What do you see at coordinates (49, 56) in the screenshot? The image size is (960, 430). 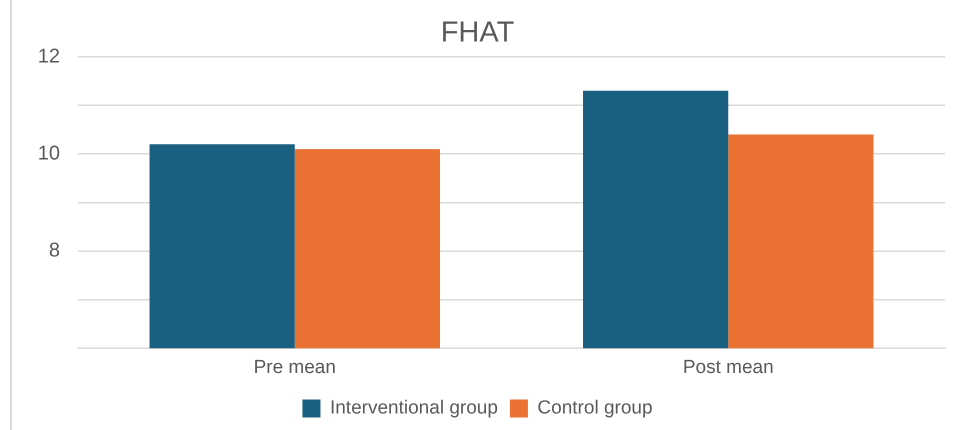 I see `y-tick-label: 12` at bounding box center [49, 56].